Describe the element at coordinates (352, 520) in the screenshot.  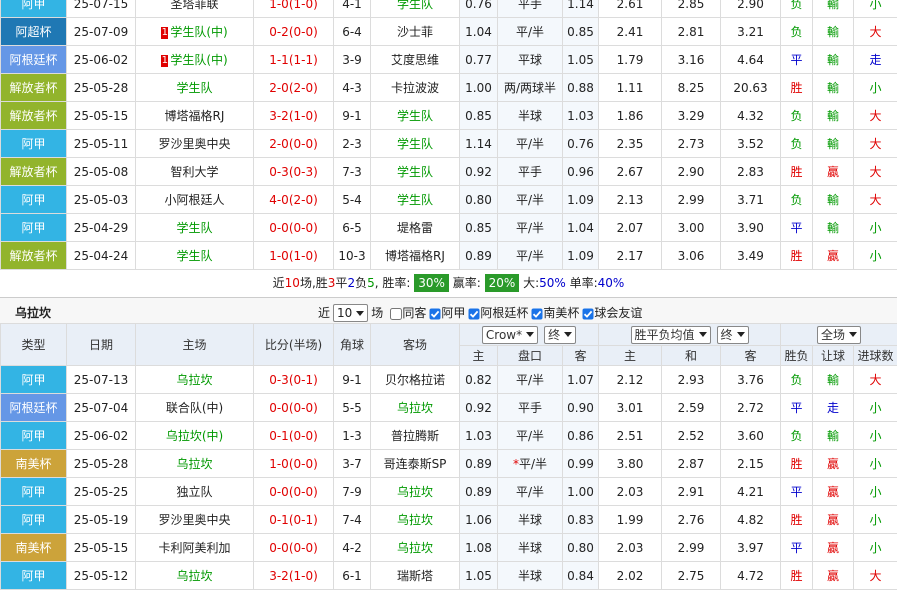
I see `value: 7-4` at that location.